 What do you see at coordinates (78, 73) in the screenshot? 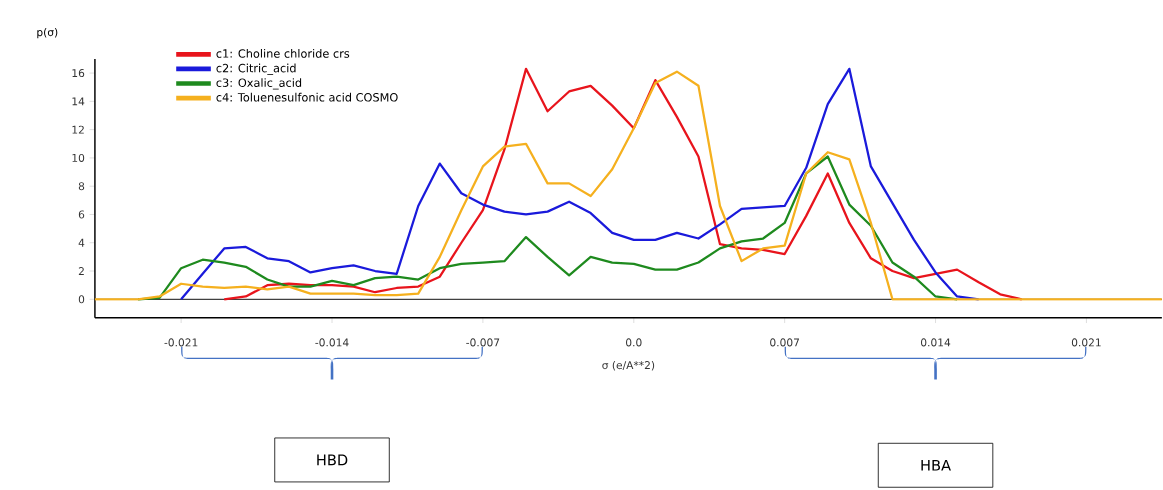
I see `y-tick-label: 16` at bounding box center [78, 73].